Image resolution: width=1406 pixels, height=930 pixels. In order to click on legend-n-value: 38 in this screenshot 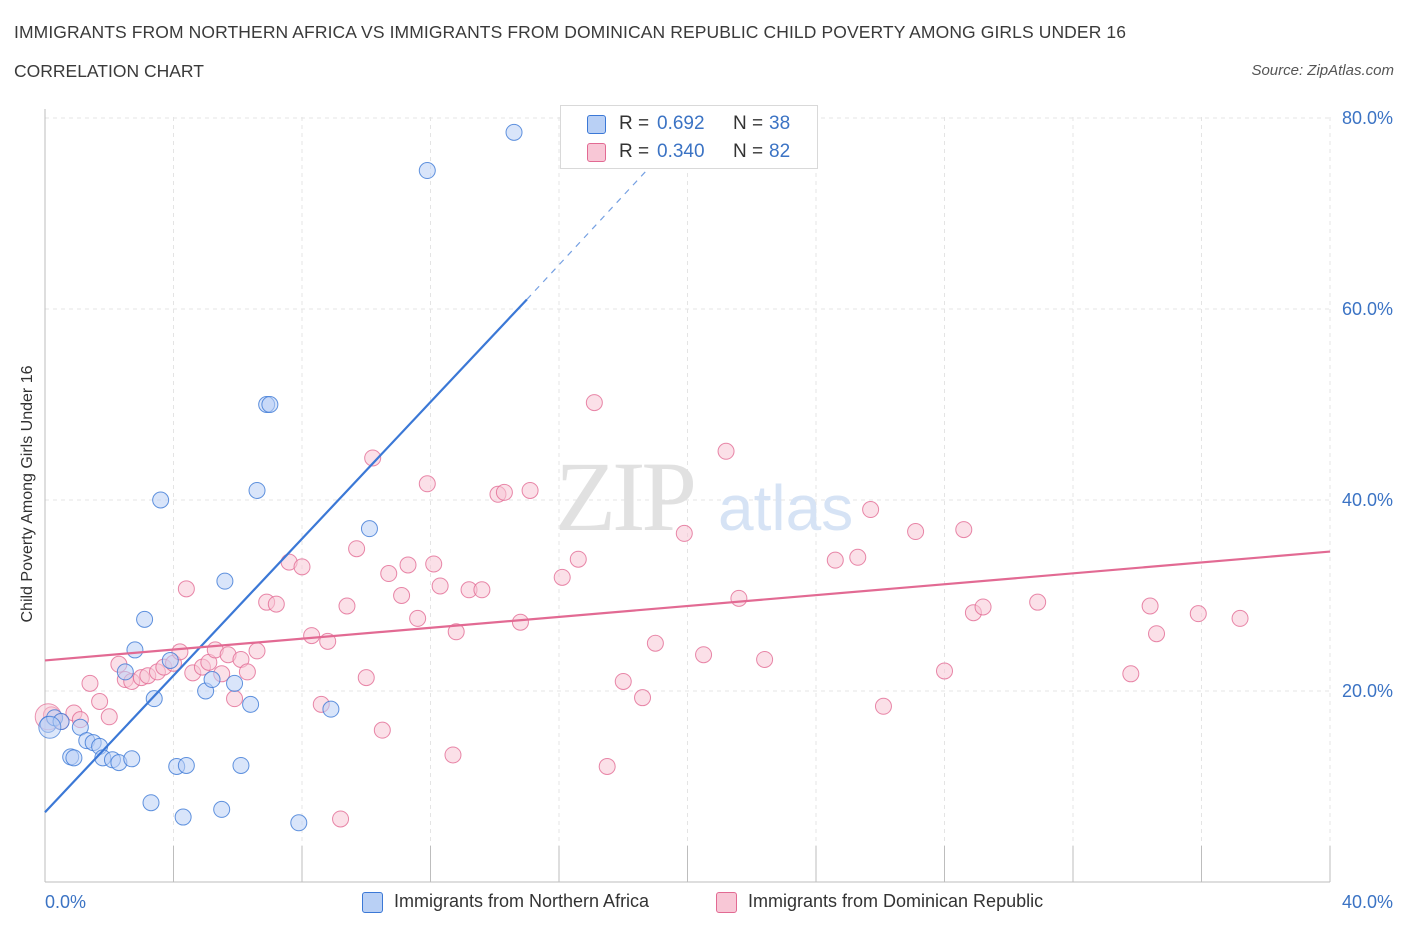, I will do `click(780, 123)`.